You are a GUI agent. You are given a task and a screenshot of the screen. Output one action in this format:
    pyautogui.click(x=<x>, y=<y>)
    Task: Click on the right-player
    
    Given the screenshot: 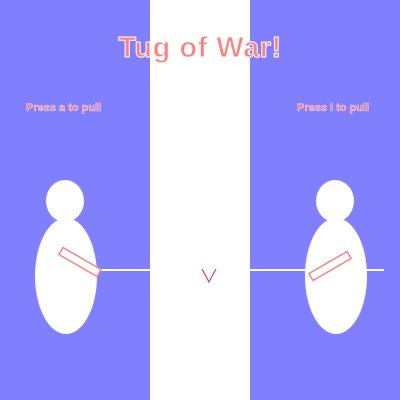 What is the action you would take?
    pyautogui.click(x=317, y=257)
    